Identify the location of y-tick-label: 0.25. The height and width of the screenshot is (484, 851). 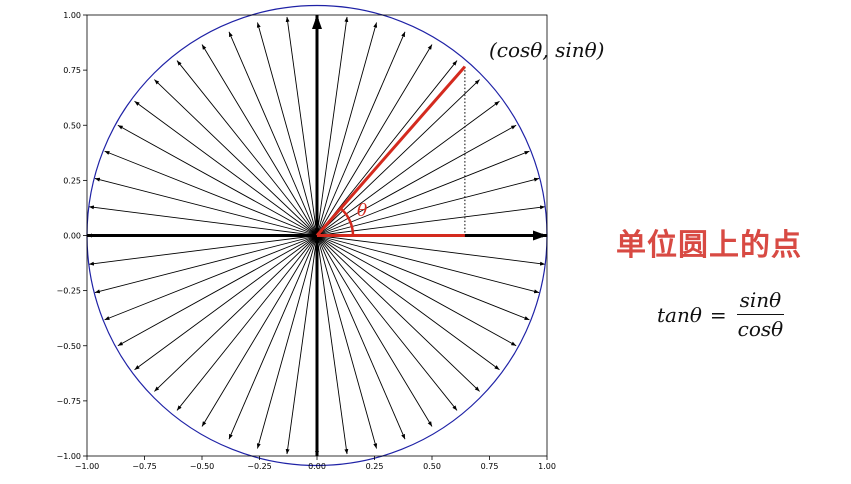
(72, 180).